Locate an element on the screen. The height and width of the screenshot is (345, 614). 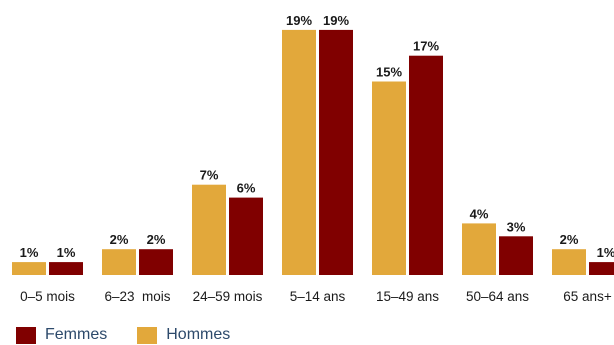
legend: Femmes Hommes is located at coordinates (138, 335).